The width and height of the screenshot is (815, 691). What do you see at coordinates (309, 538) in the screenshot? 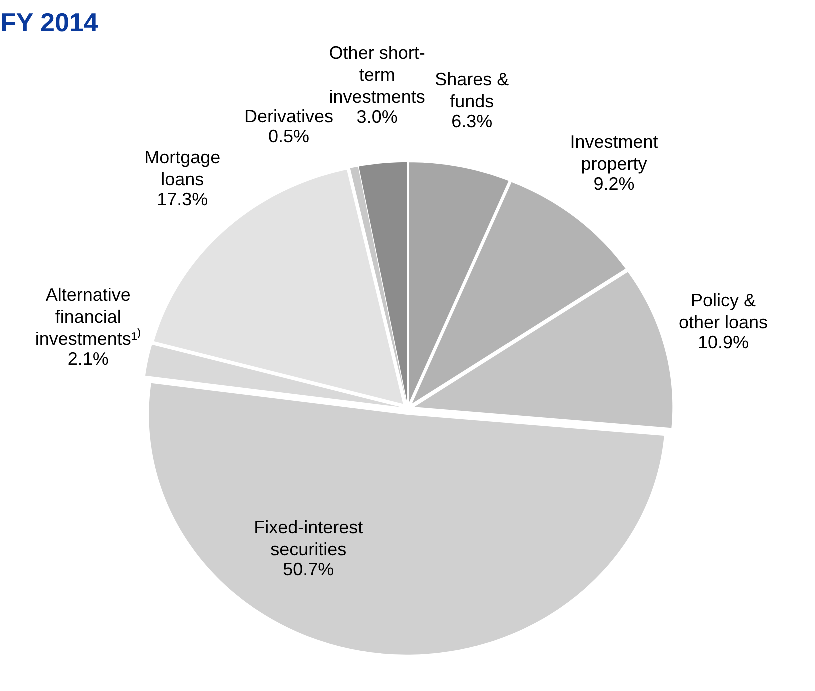
I see `slice-label: Fixed-interest securities` at bounding box center [309, 538].